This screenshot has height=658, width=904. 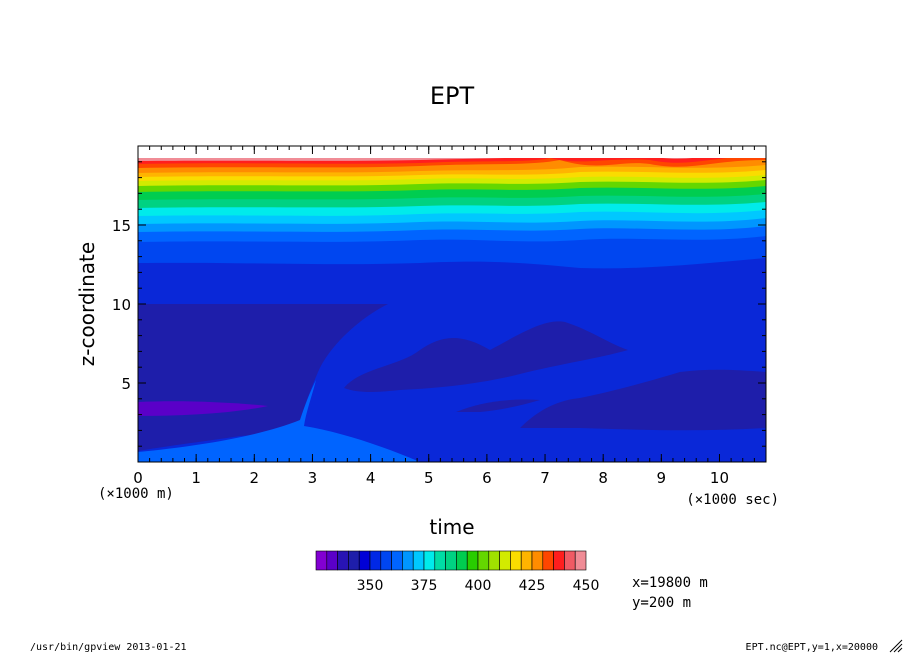 What do you see at coordinates (896, 646) in the screenshot?
I see `corner-mark-icon` at bounding box center [896, 646].